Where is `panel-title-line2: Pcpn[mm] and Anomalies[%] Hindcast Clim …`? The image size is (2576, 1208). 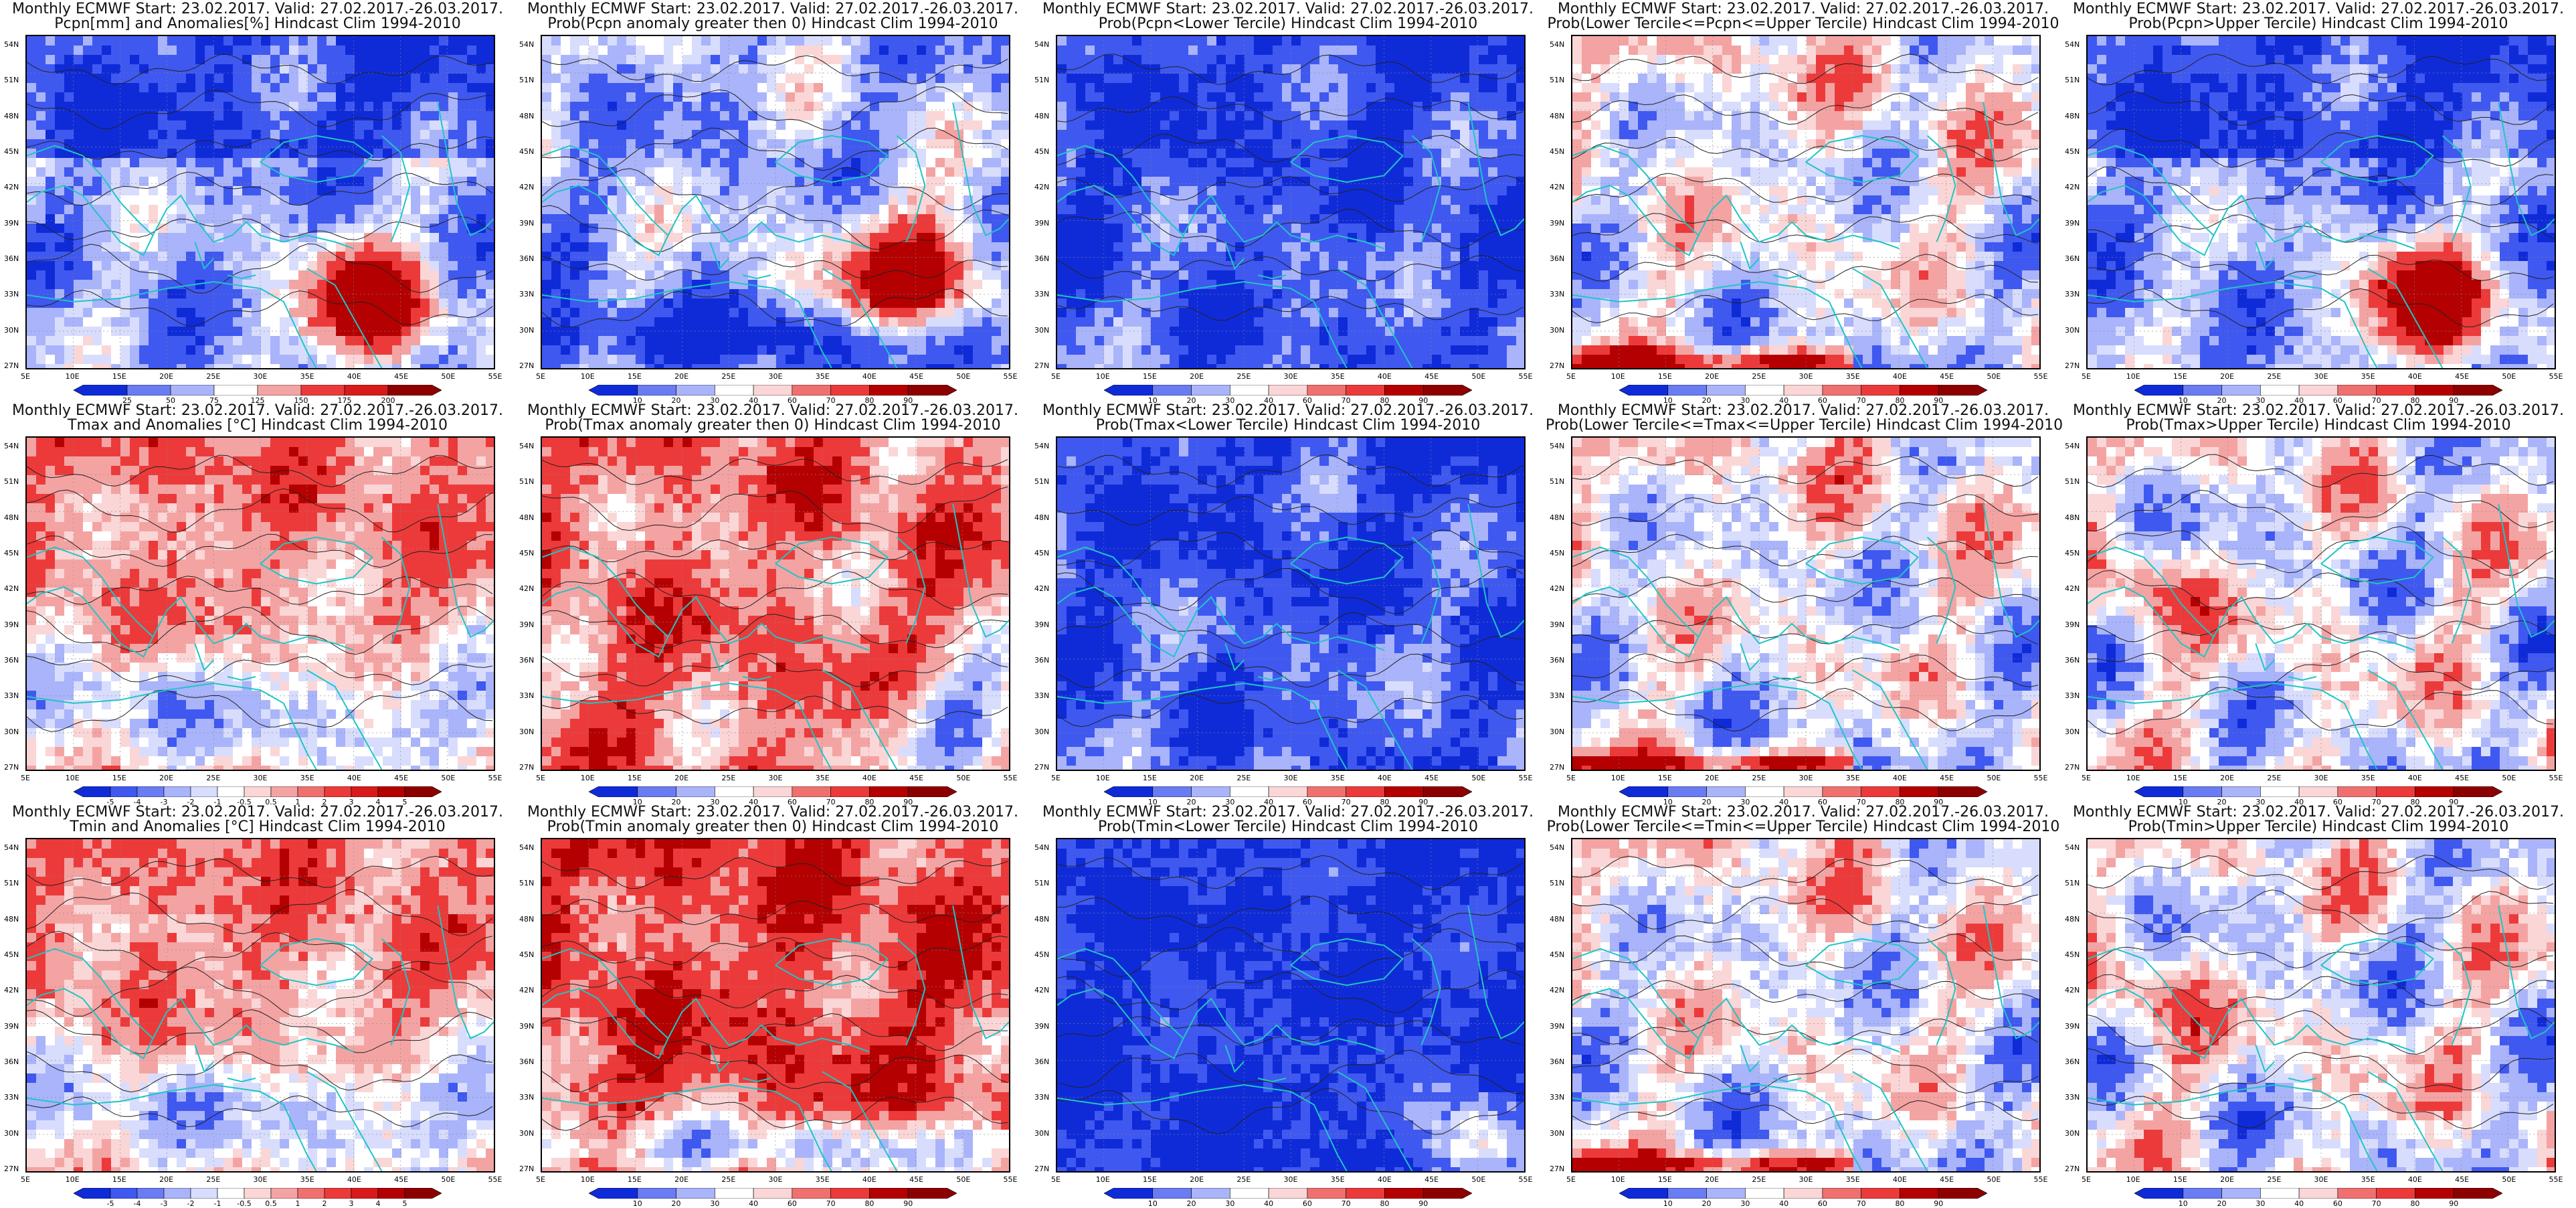 panel-title-line2: Pcpn[mm] and Anomalies[%] Hindcast Clim … is located at coordinates (257, 24).